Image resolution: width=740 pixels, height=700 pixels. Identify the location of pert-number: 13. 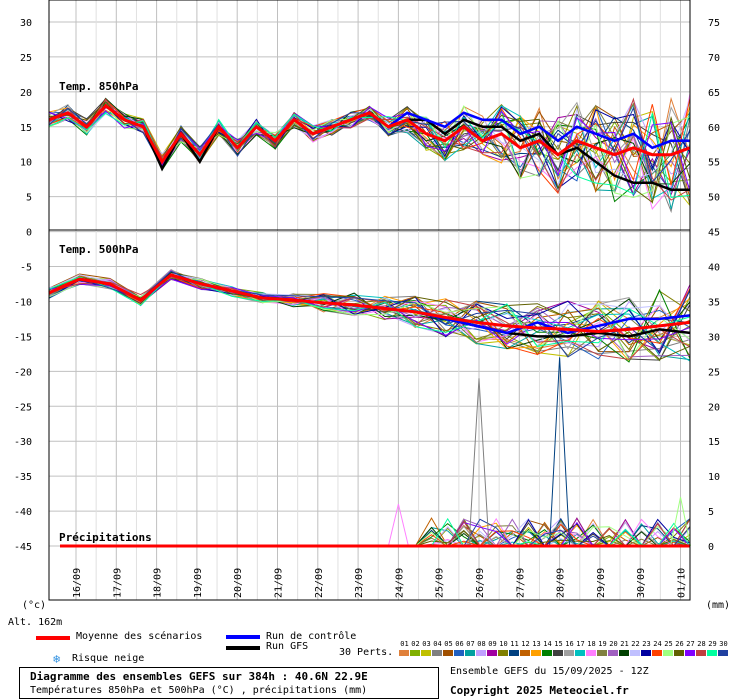
(536, 644).